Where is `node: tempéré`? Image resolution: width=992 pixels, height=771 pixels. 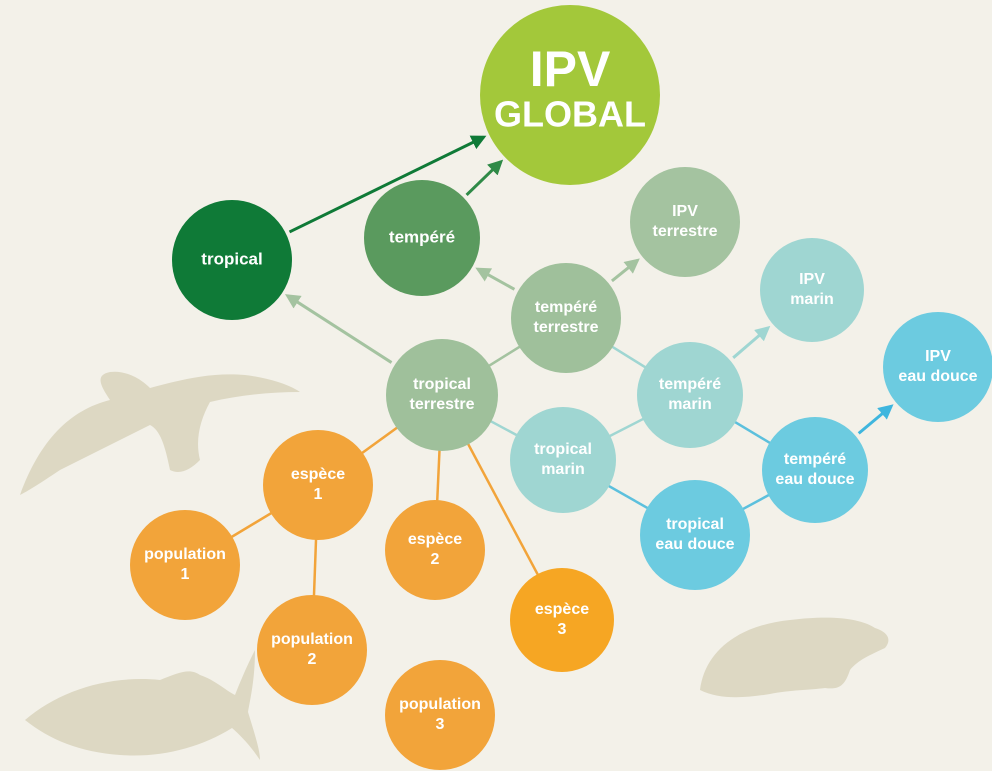 node: tempéré is located at coordinates (422, 238).